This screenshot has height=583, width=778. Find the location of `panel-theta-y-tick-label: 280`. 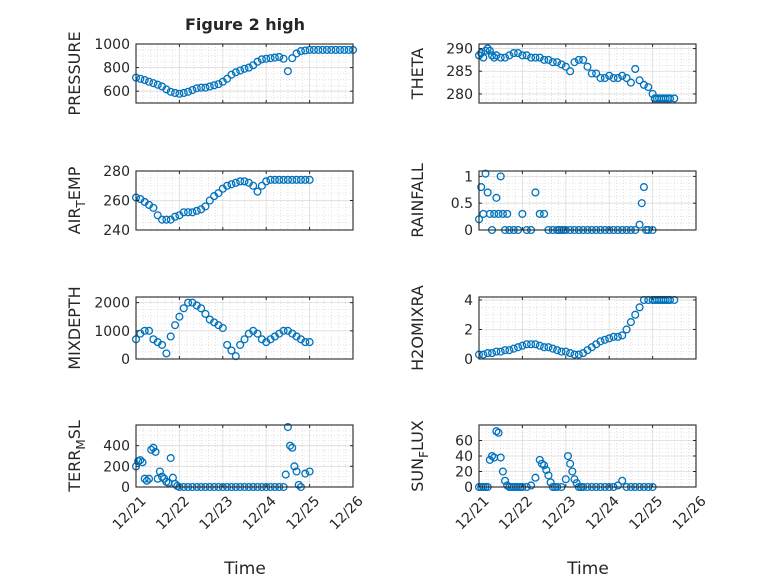

panel-theta-y-tick-label: 280 is located at coordinates (459, 95).